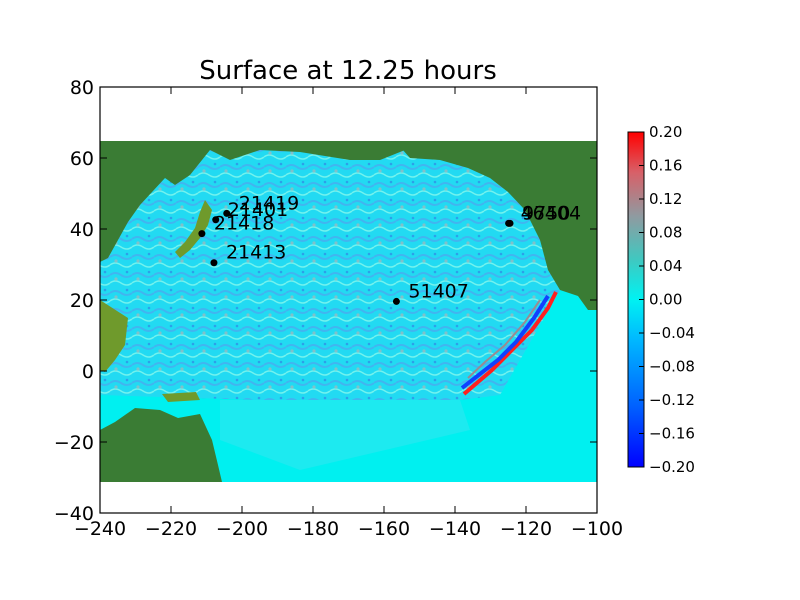 The height and width of the screenshot is (600, 800). Describe the element at coordinates (150, 351) in the screenshot. I see `land-philippines-indonesia` at that location.